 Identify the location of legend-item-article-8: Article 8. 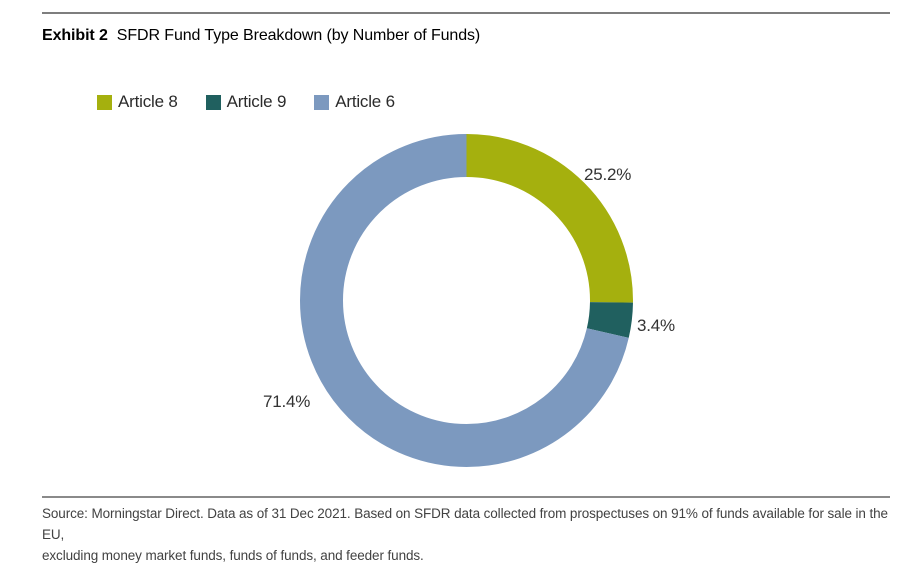
(137, 102).